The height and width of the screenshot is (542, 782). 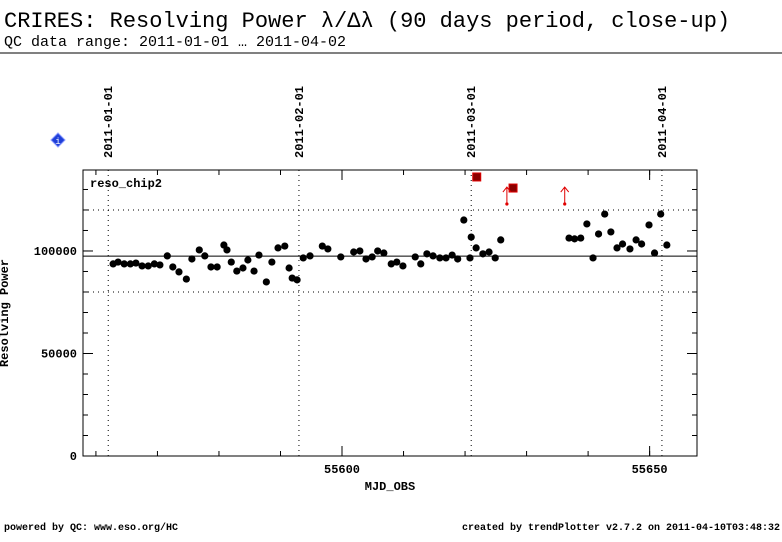 I want to click on plot-label: reso_chip2, so click(x=126, y=184).